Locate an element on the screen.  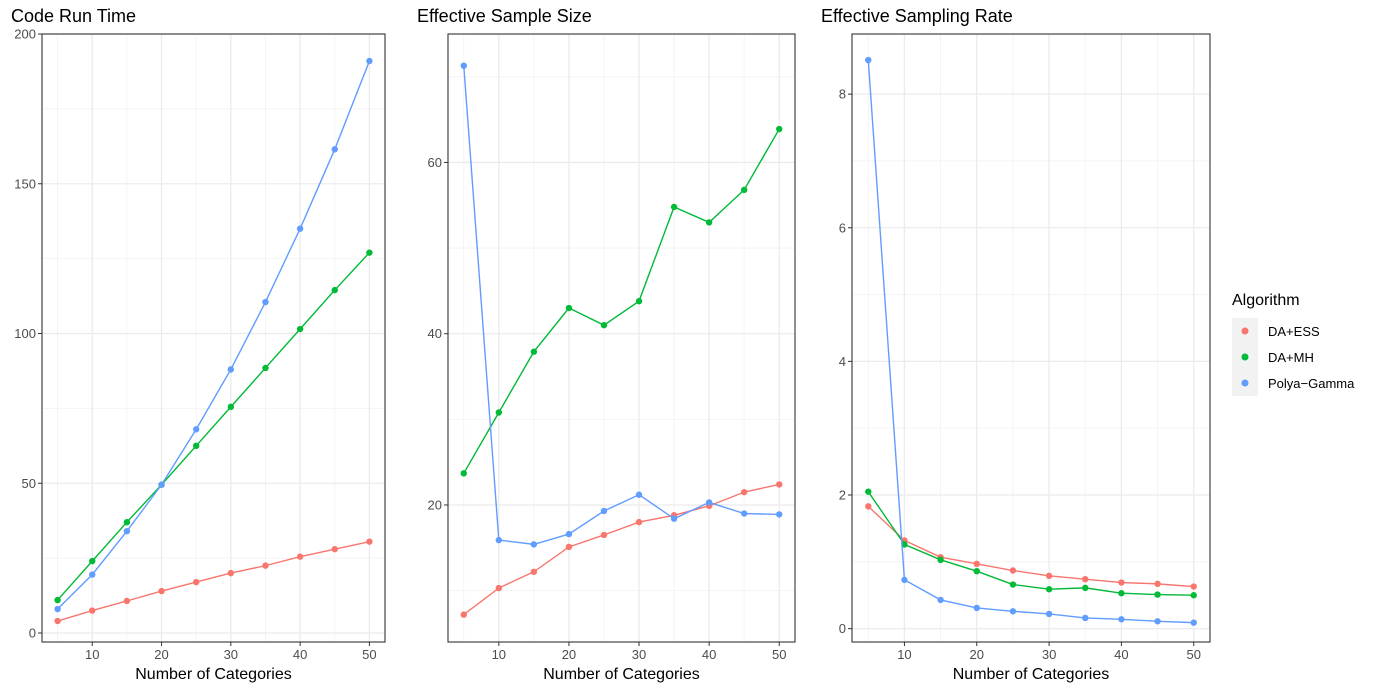
panel-3-x-tick-label-20: 20 is located at coordinates (977, 654).